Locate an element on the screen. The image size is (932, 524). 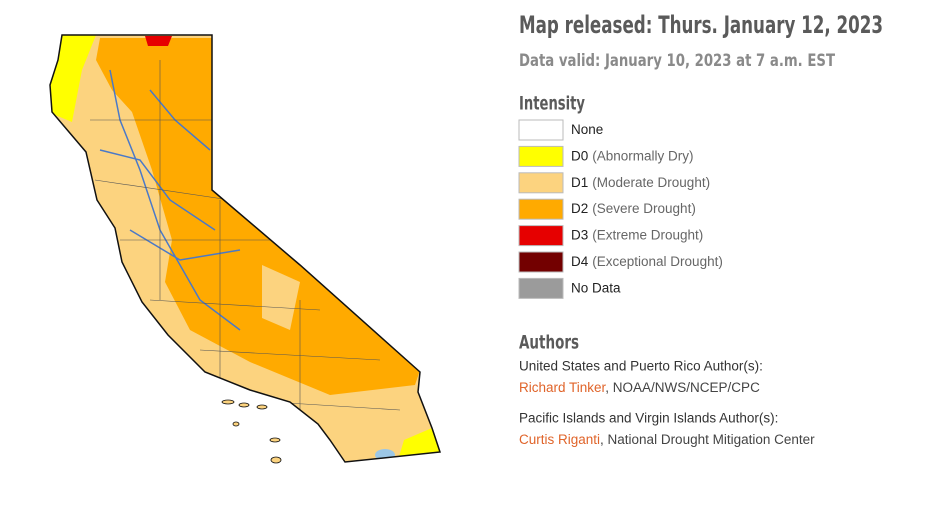
channel-islands is located at coordinates (251, 431).